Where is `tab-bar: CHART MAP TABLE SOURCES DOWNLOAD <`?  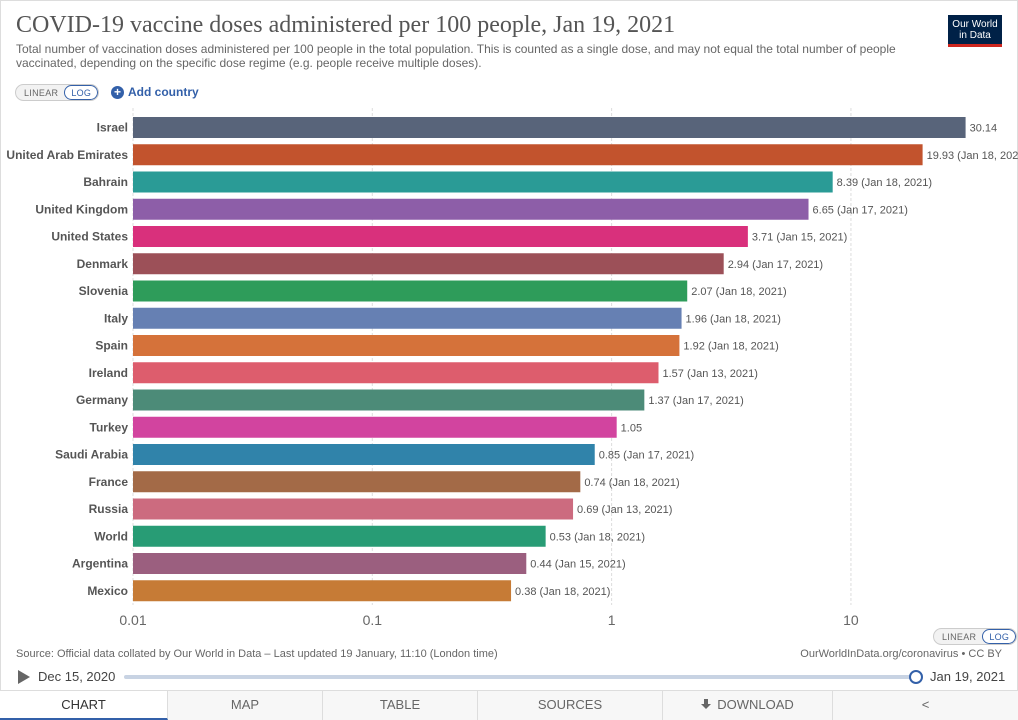
tab-bar: CHART MAP TABLE SOURCES DOWNLOAD < is located at coordinates (509, 705).